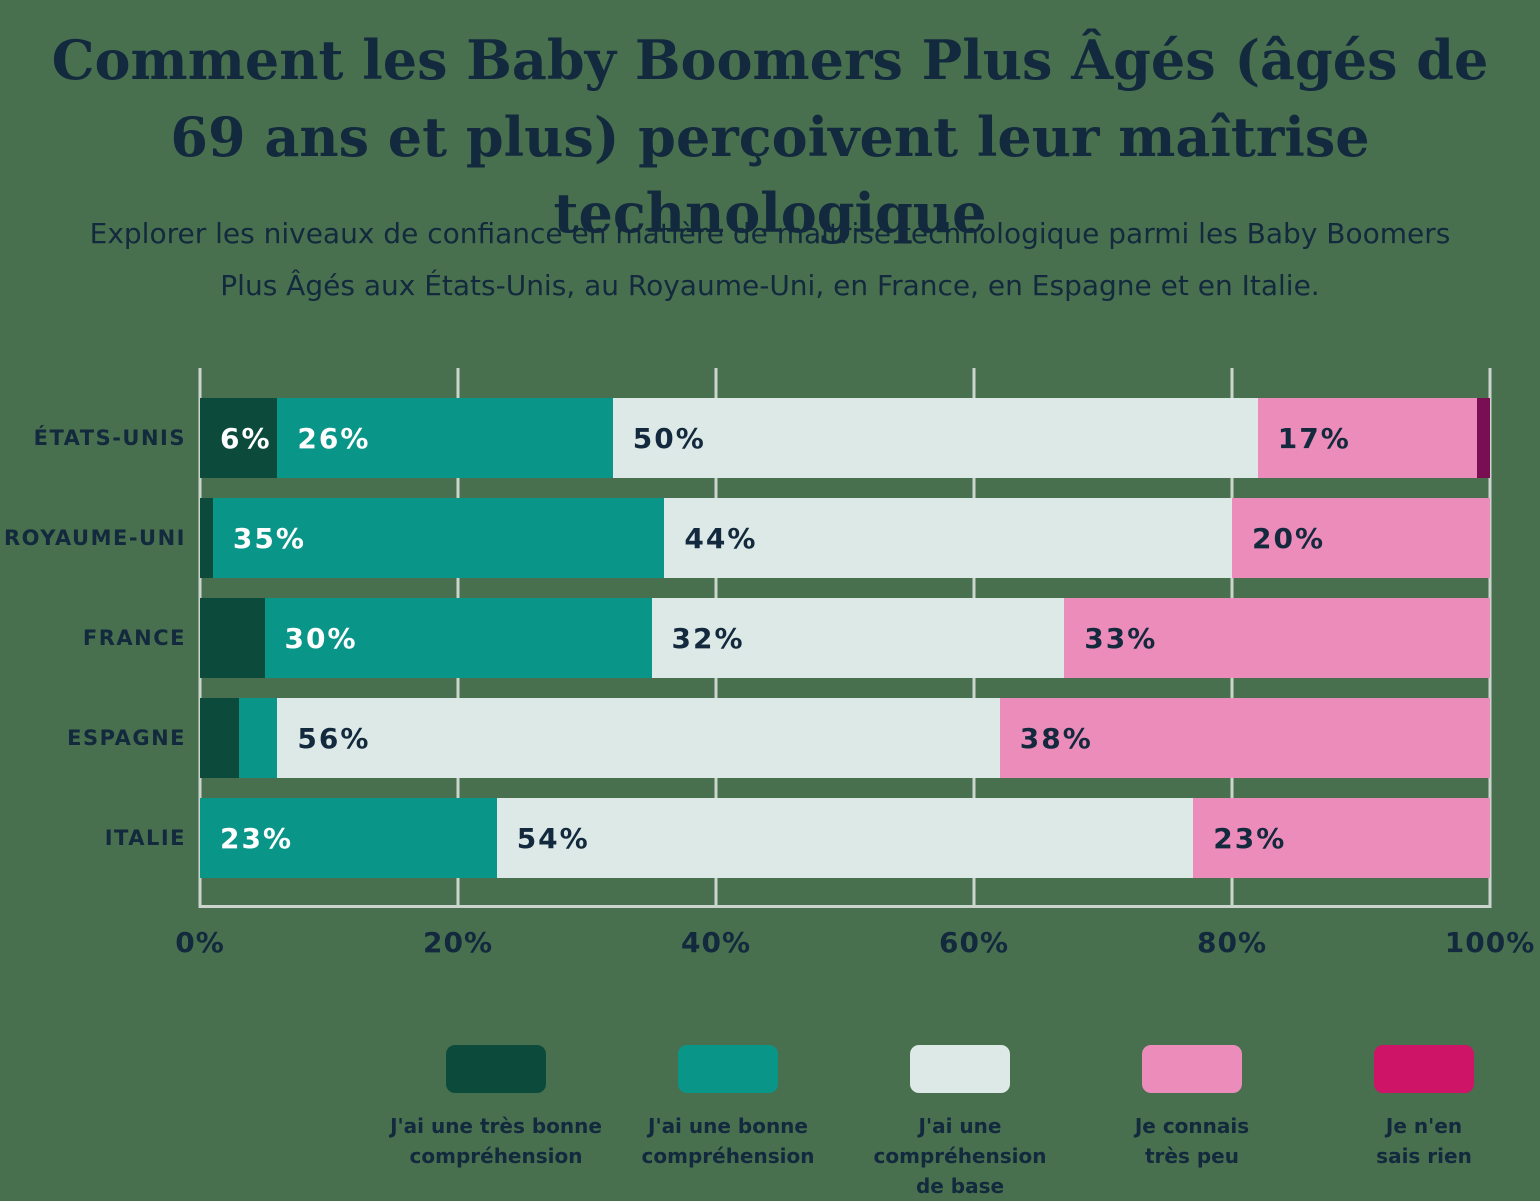 The image size is (1540, 1201). What do you see at coordinates (728, 1141) in the screenshot?
I see `legend-label: J'ai une bonne compréhension` at bounding box center [728, 1141].